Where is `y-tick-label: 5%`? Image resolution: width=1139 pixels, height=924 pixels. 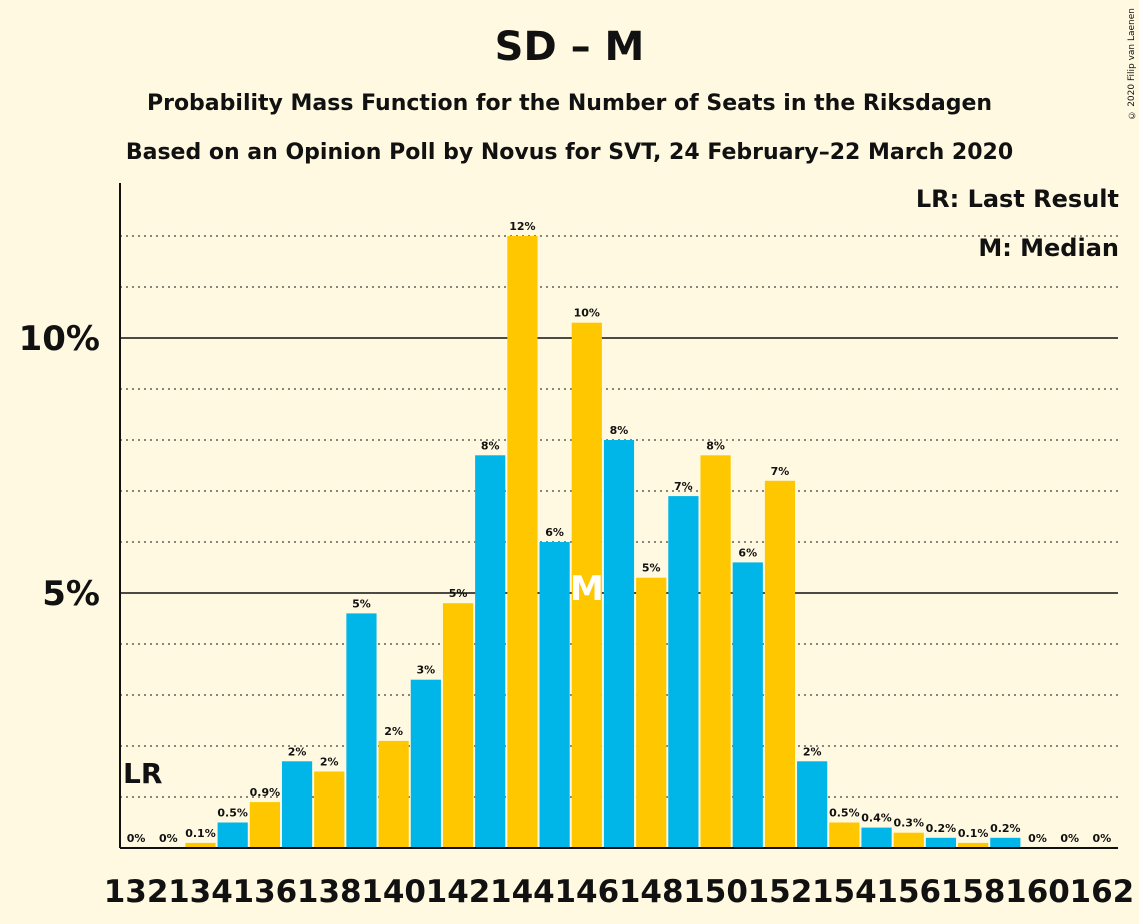 y-tick-label: 5% is located at coordinates (71, 594).